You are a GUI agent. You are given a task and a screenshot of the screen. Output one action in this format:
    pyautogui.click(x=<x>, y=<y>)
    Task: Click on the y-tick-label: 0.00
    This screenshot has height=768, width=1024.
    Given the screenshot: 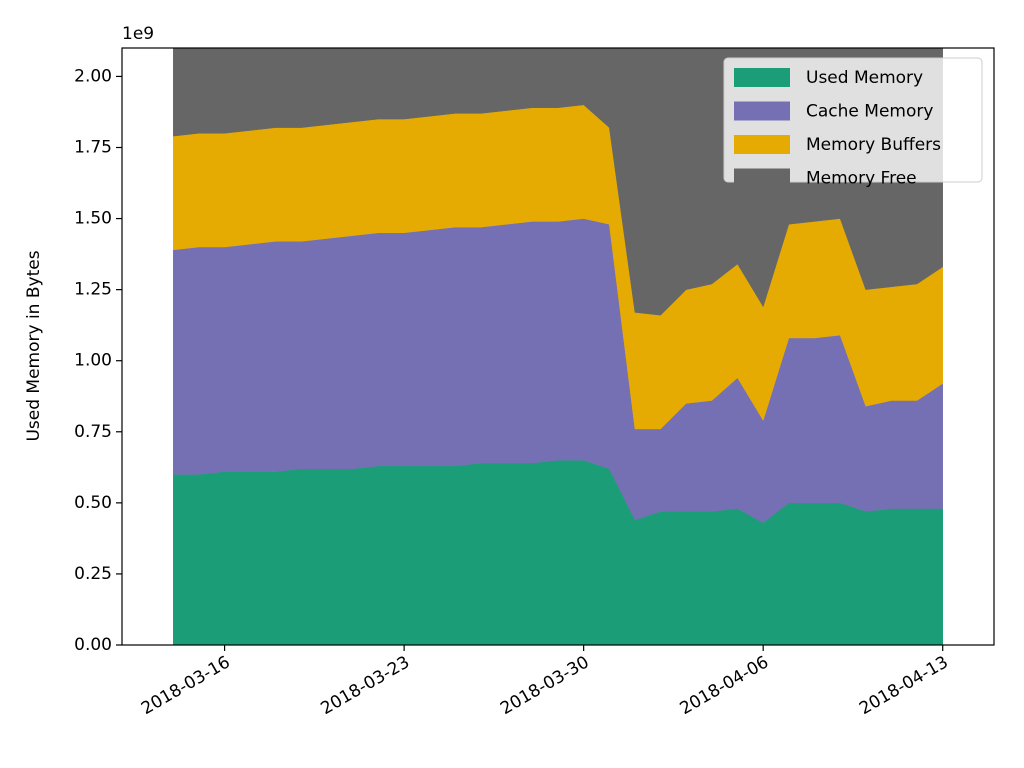 What is the action you would take?
    pyautogui.click(x=93, y=645)
    